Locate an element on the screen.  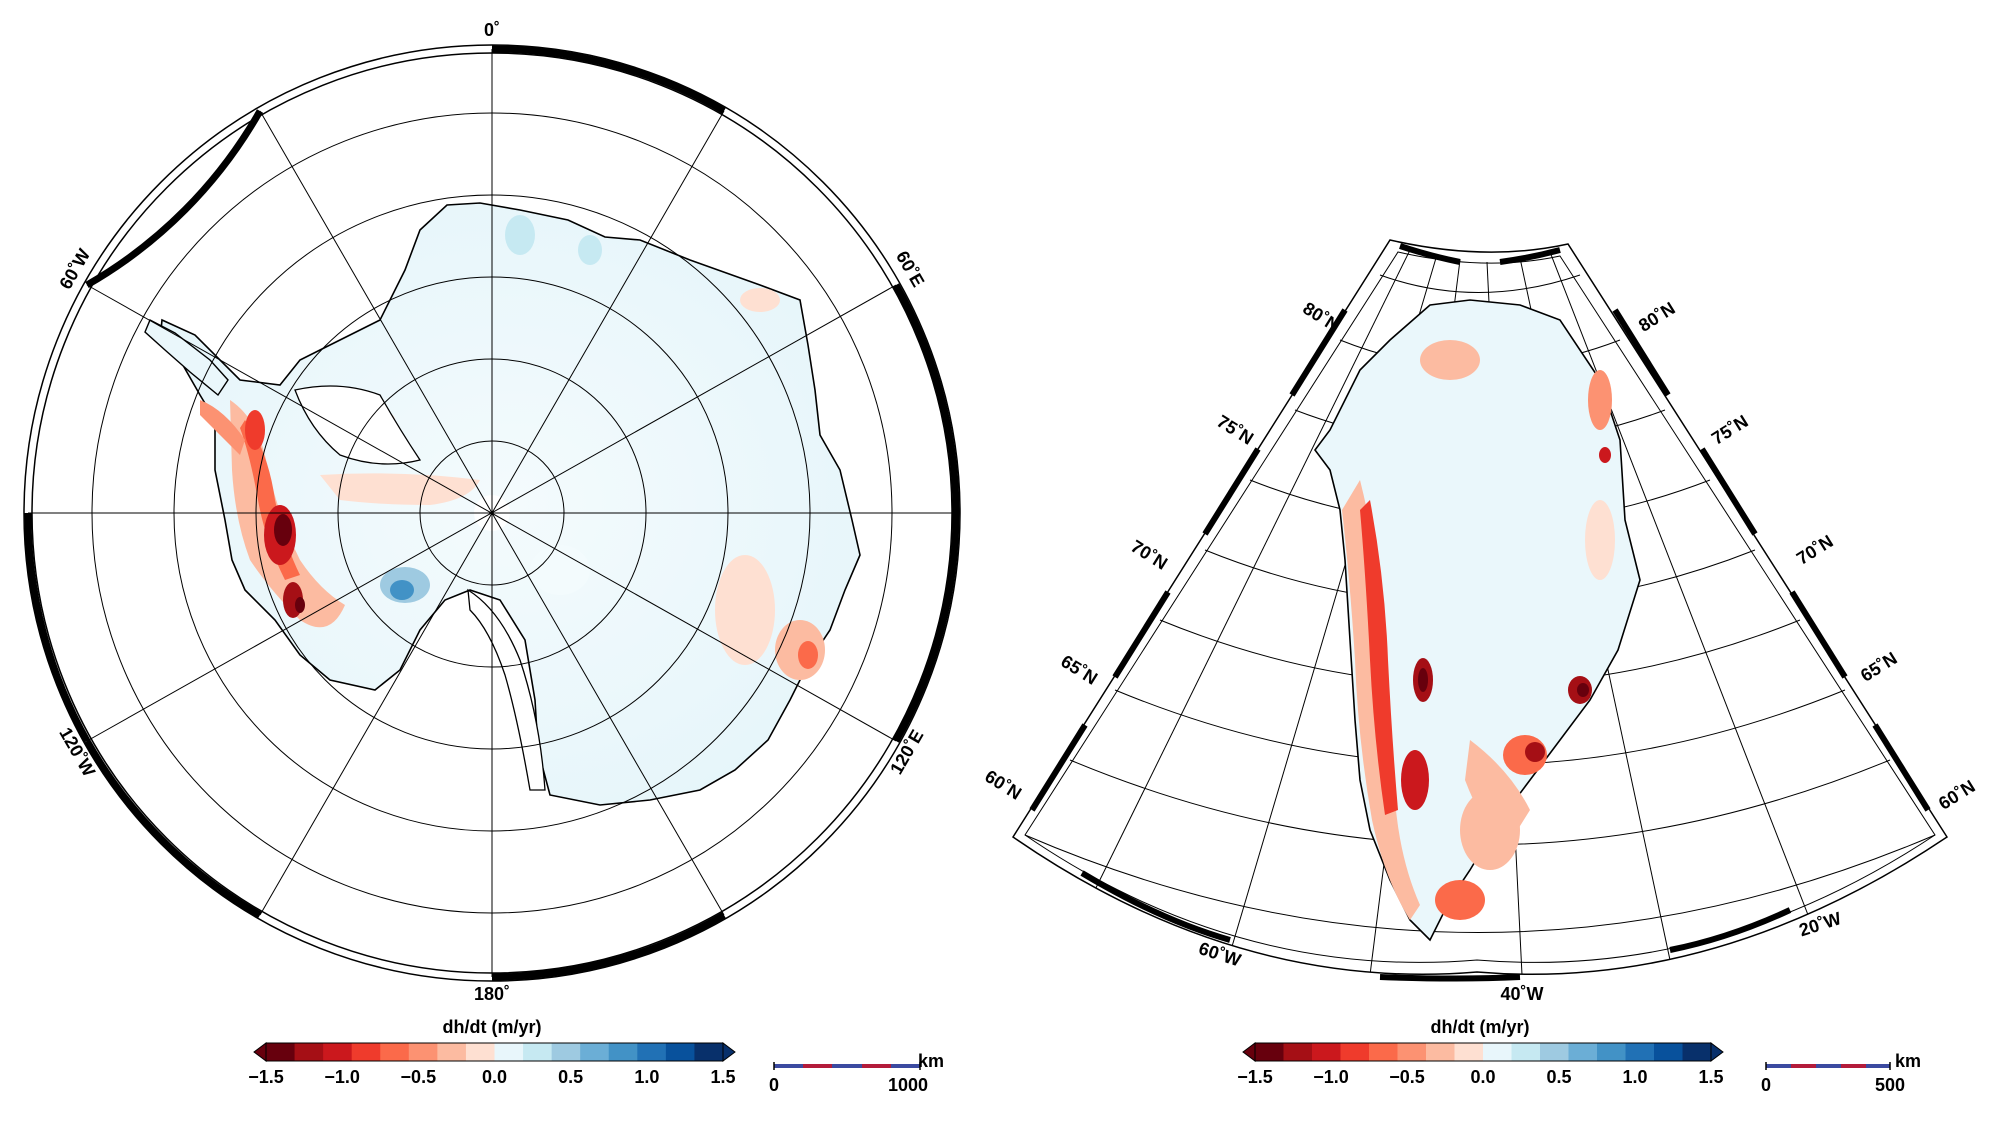
ant-colorbar-cap-left is located at coordinates (260, 1052).